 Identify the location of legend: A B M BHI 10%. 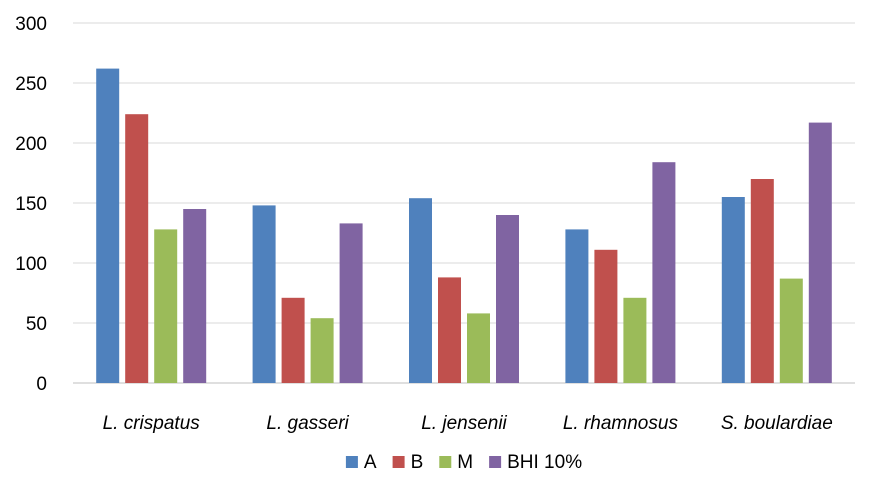
(463, 462).